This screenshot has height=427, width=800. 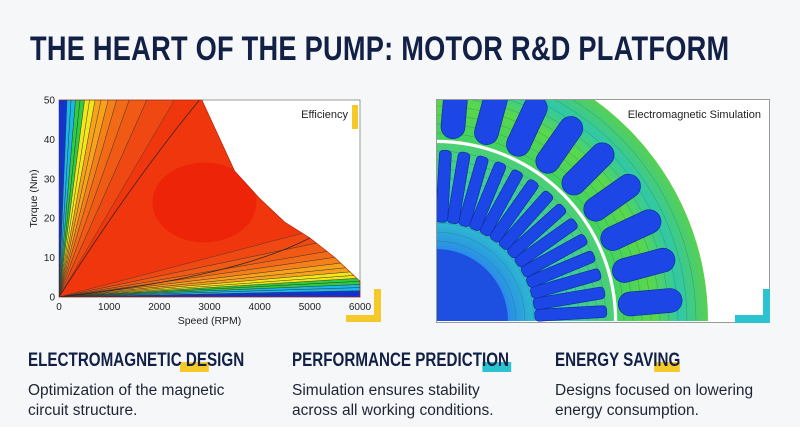 I want to click on simulation-label: Electromagnetic Simulation, so click(x=694, y=115).